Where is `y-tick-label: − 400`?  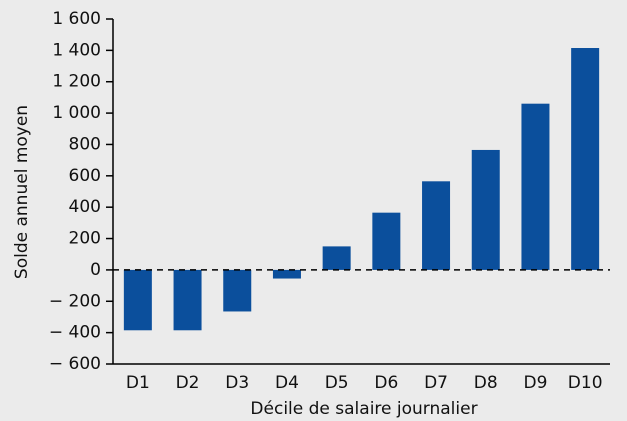 y-tick-label: − 400 is located at coordinates (75, 333).